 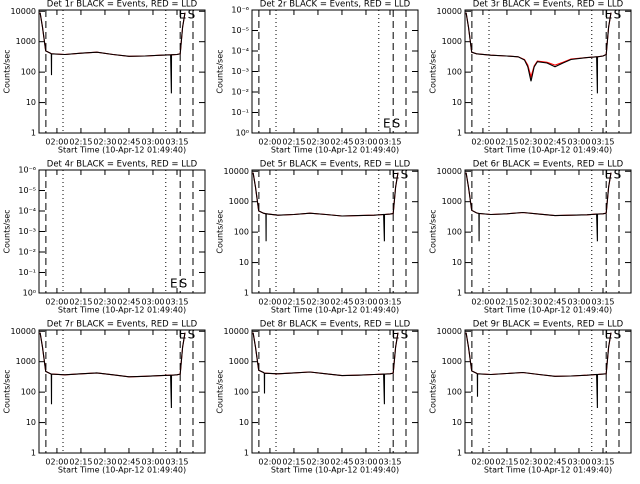 What do you see at coordinates (122, 325) in the screenshot?
I see `panel-title: Det 7r BLACK = Events, RED = LLD` at bounding box center [122, 325].